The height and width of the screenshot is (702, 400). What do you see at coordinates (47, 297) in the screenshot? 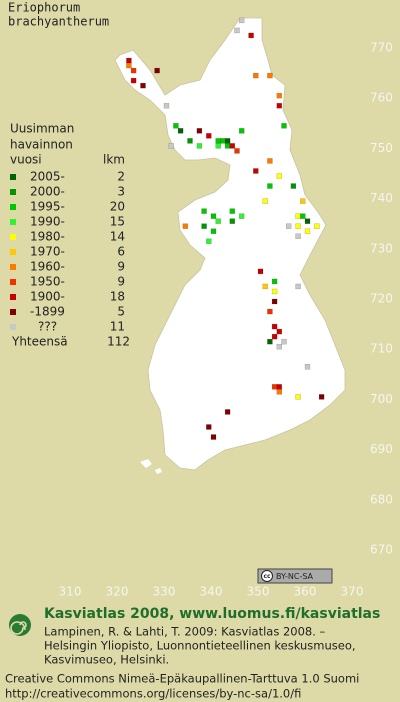
I see `legend-label: 1900-` at bounding box center [47, 297].